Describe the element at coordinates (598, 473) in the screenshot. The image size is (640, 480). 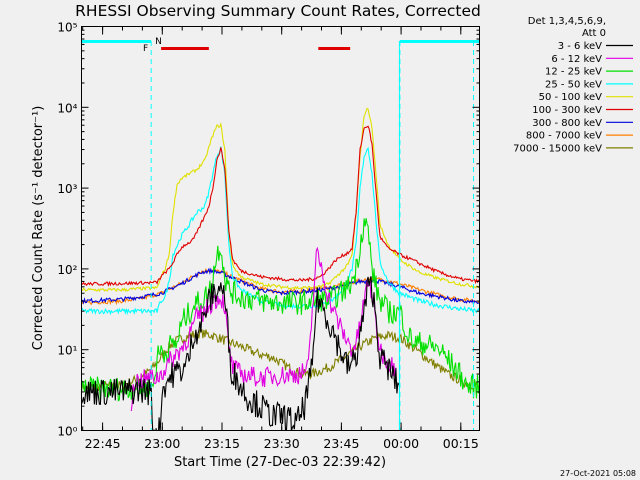
I see `date-stamp: 27-Oct-2021 05:08` at that location.